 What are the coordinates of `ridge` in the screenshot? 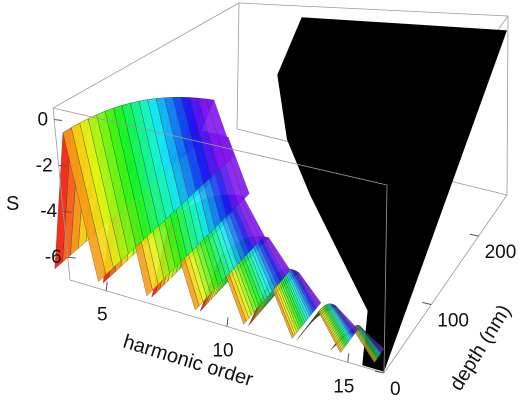 It's located at (327, 328).